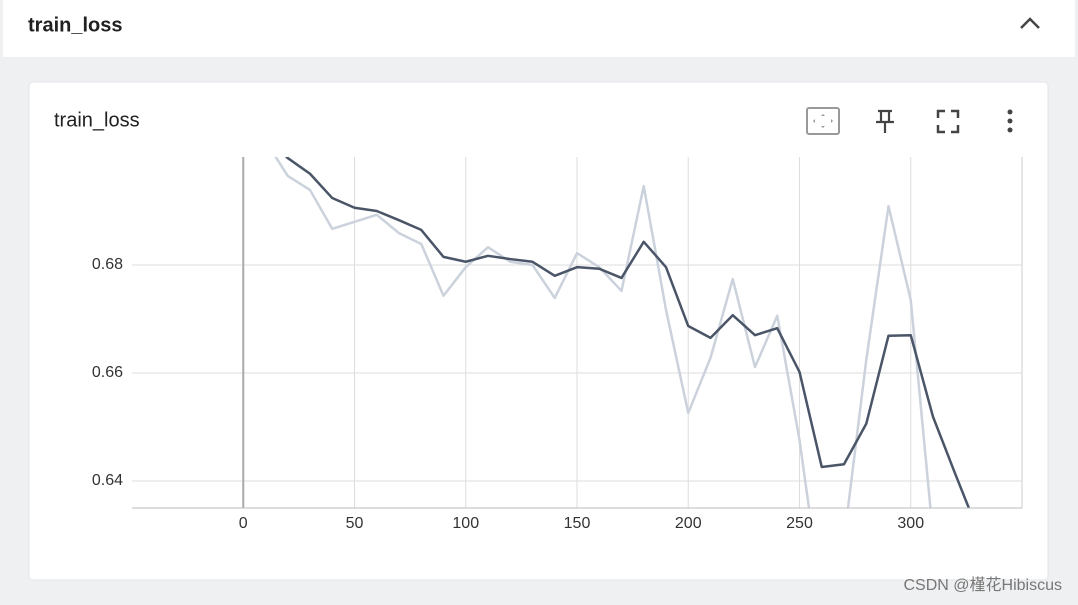 The height and width of the screenshot is (605, 1078). Describe the element at coordinates (97, 120) in the screenshot. I see `card-title: train_loss` at that location.